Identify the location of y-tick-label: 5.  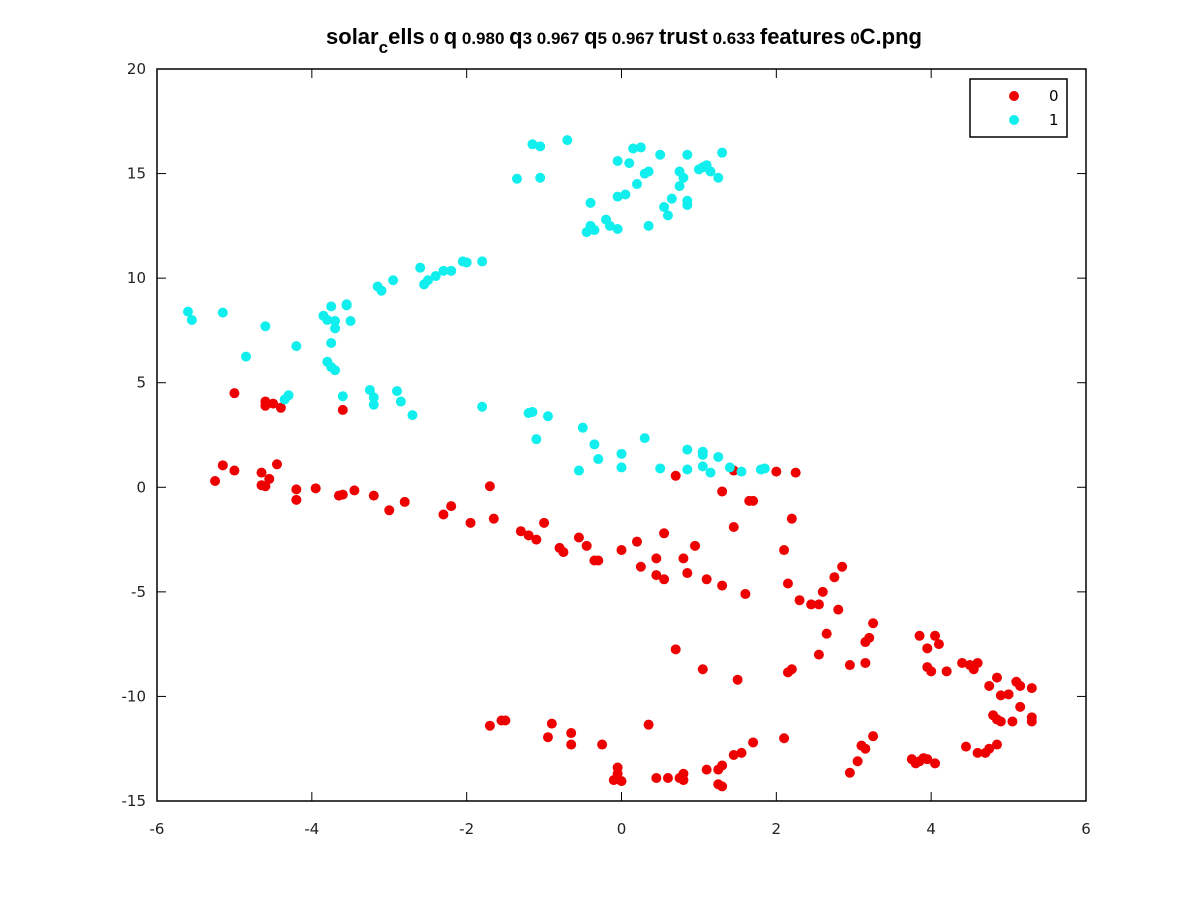
(141, 383).